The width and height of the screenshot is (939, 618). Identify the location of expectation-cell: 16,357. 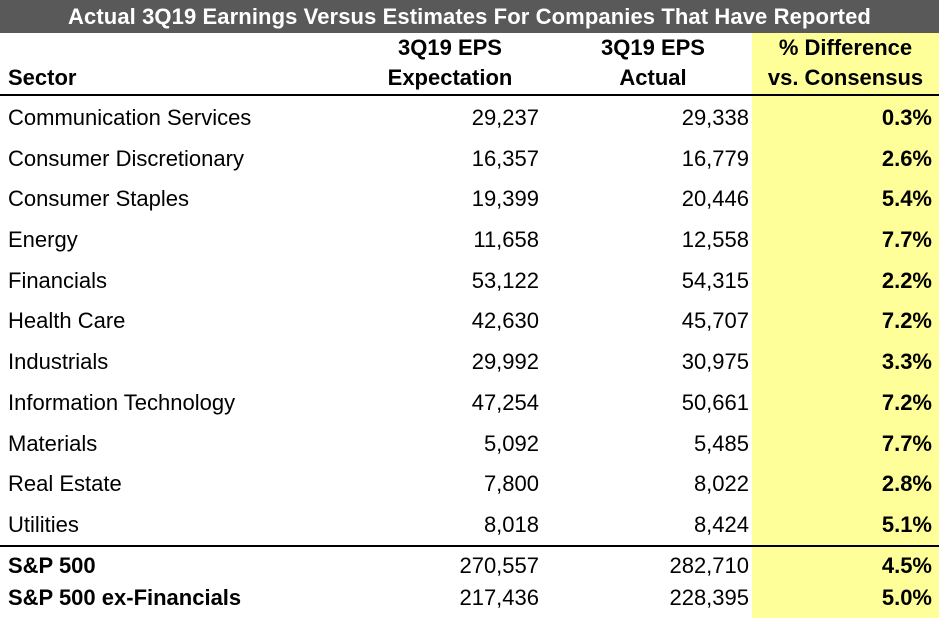
(505, 158).